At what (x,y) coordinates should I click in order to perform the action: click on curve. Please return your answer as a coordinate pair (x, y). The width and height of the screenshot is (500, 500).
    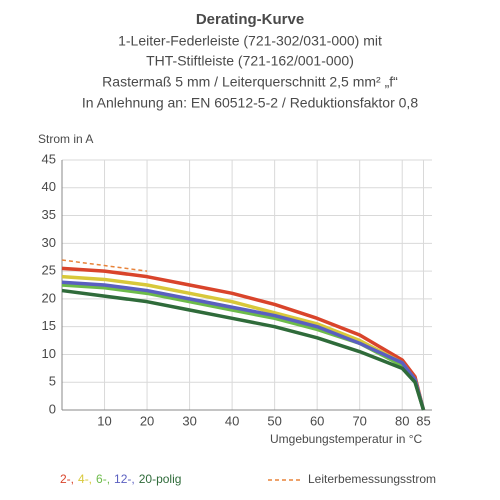
    Looking at the image, I should click on (104, 265).